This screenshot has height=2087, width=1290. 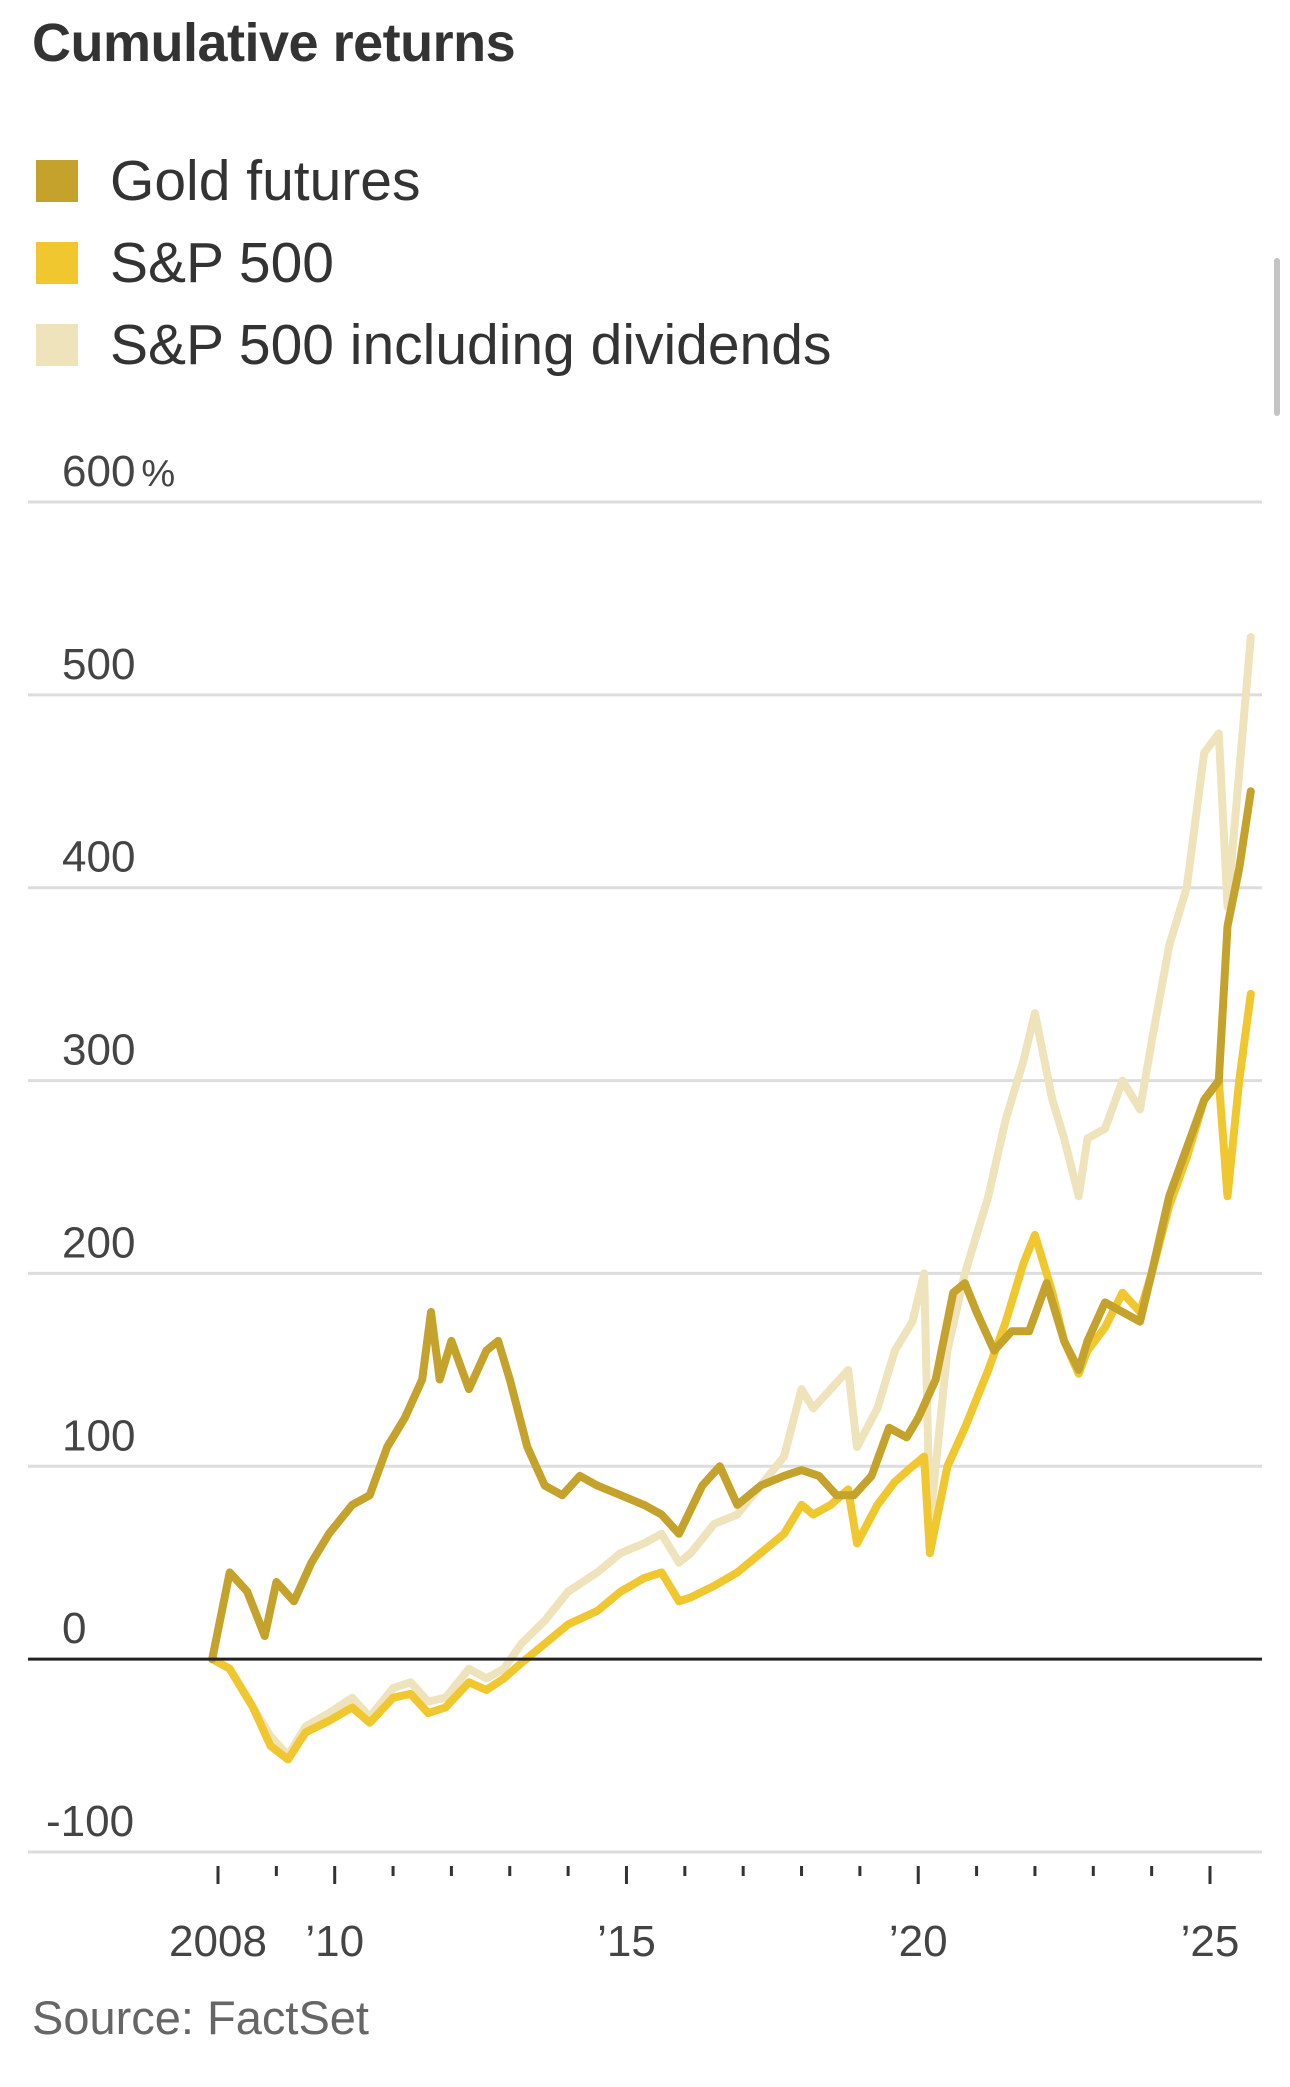 I want to click on legend-swatch-gold-futures, so click(x=57, y=181).